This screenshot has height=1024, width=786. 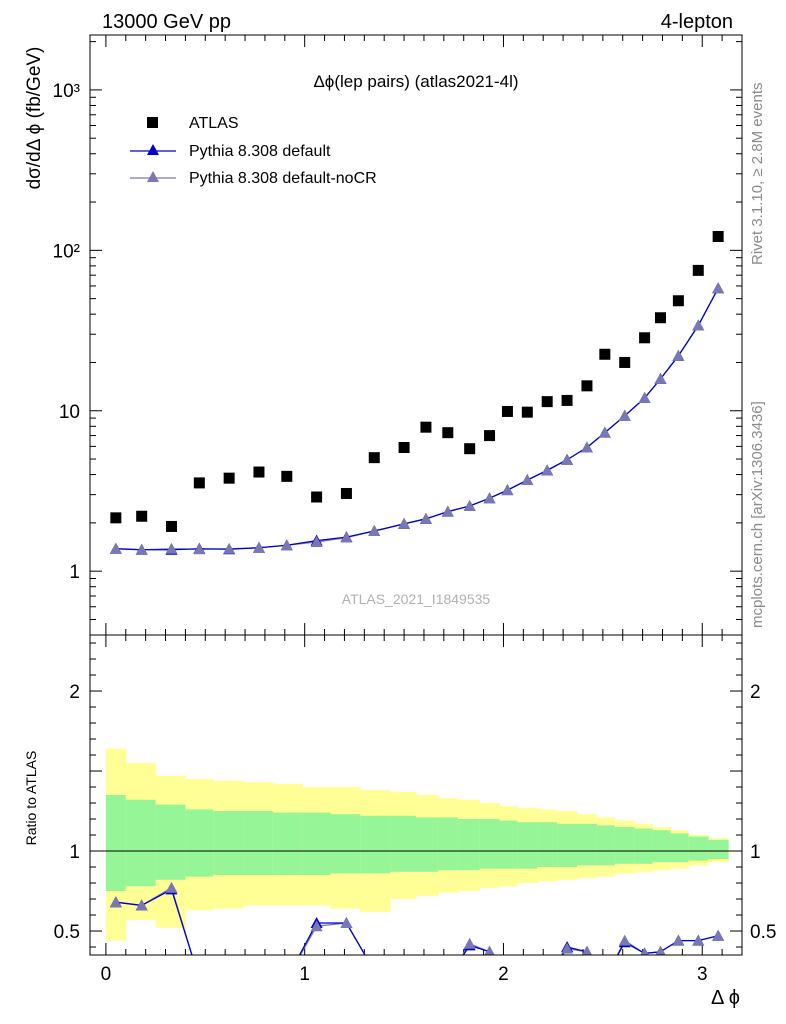 What do you see at coordinates (152, 122) in the screenshot?
I see `legend-marker-atlas` at bounding box center [152, 122].